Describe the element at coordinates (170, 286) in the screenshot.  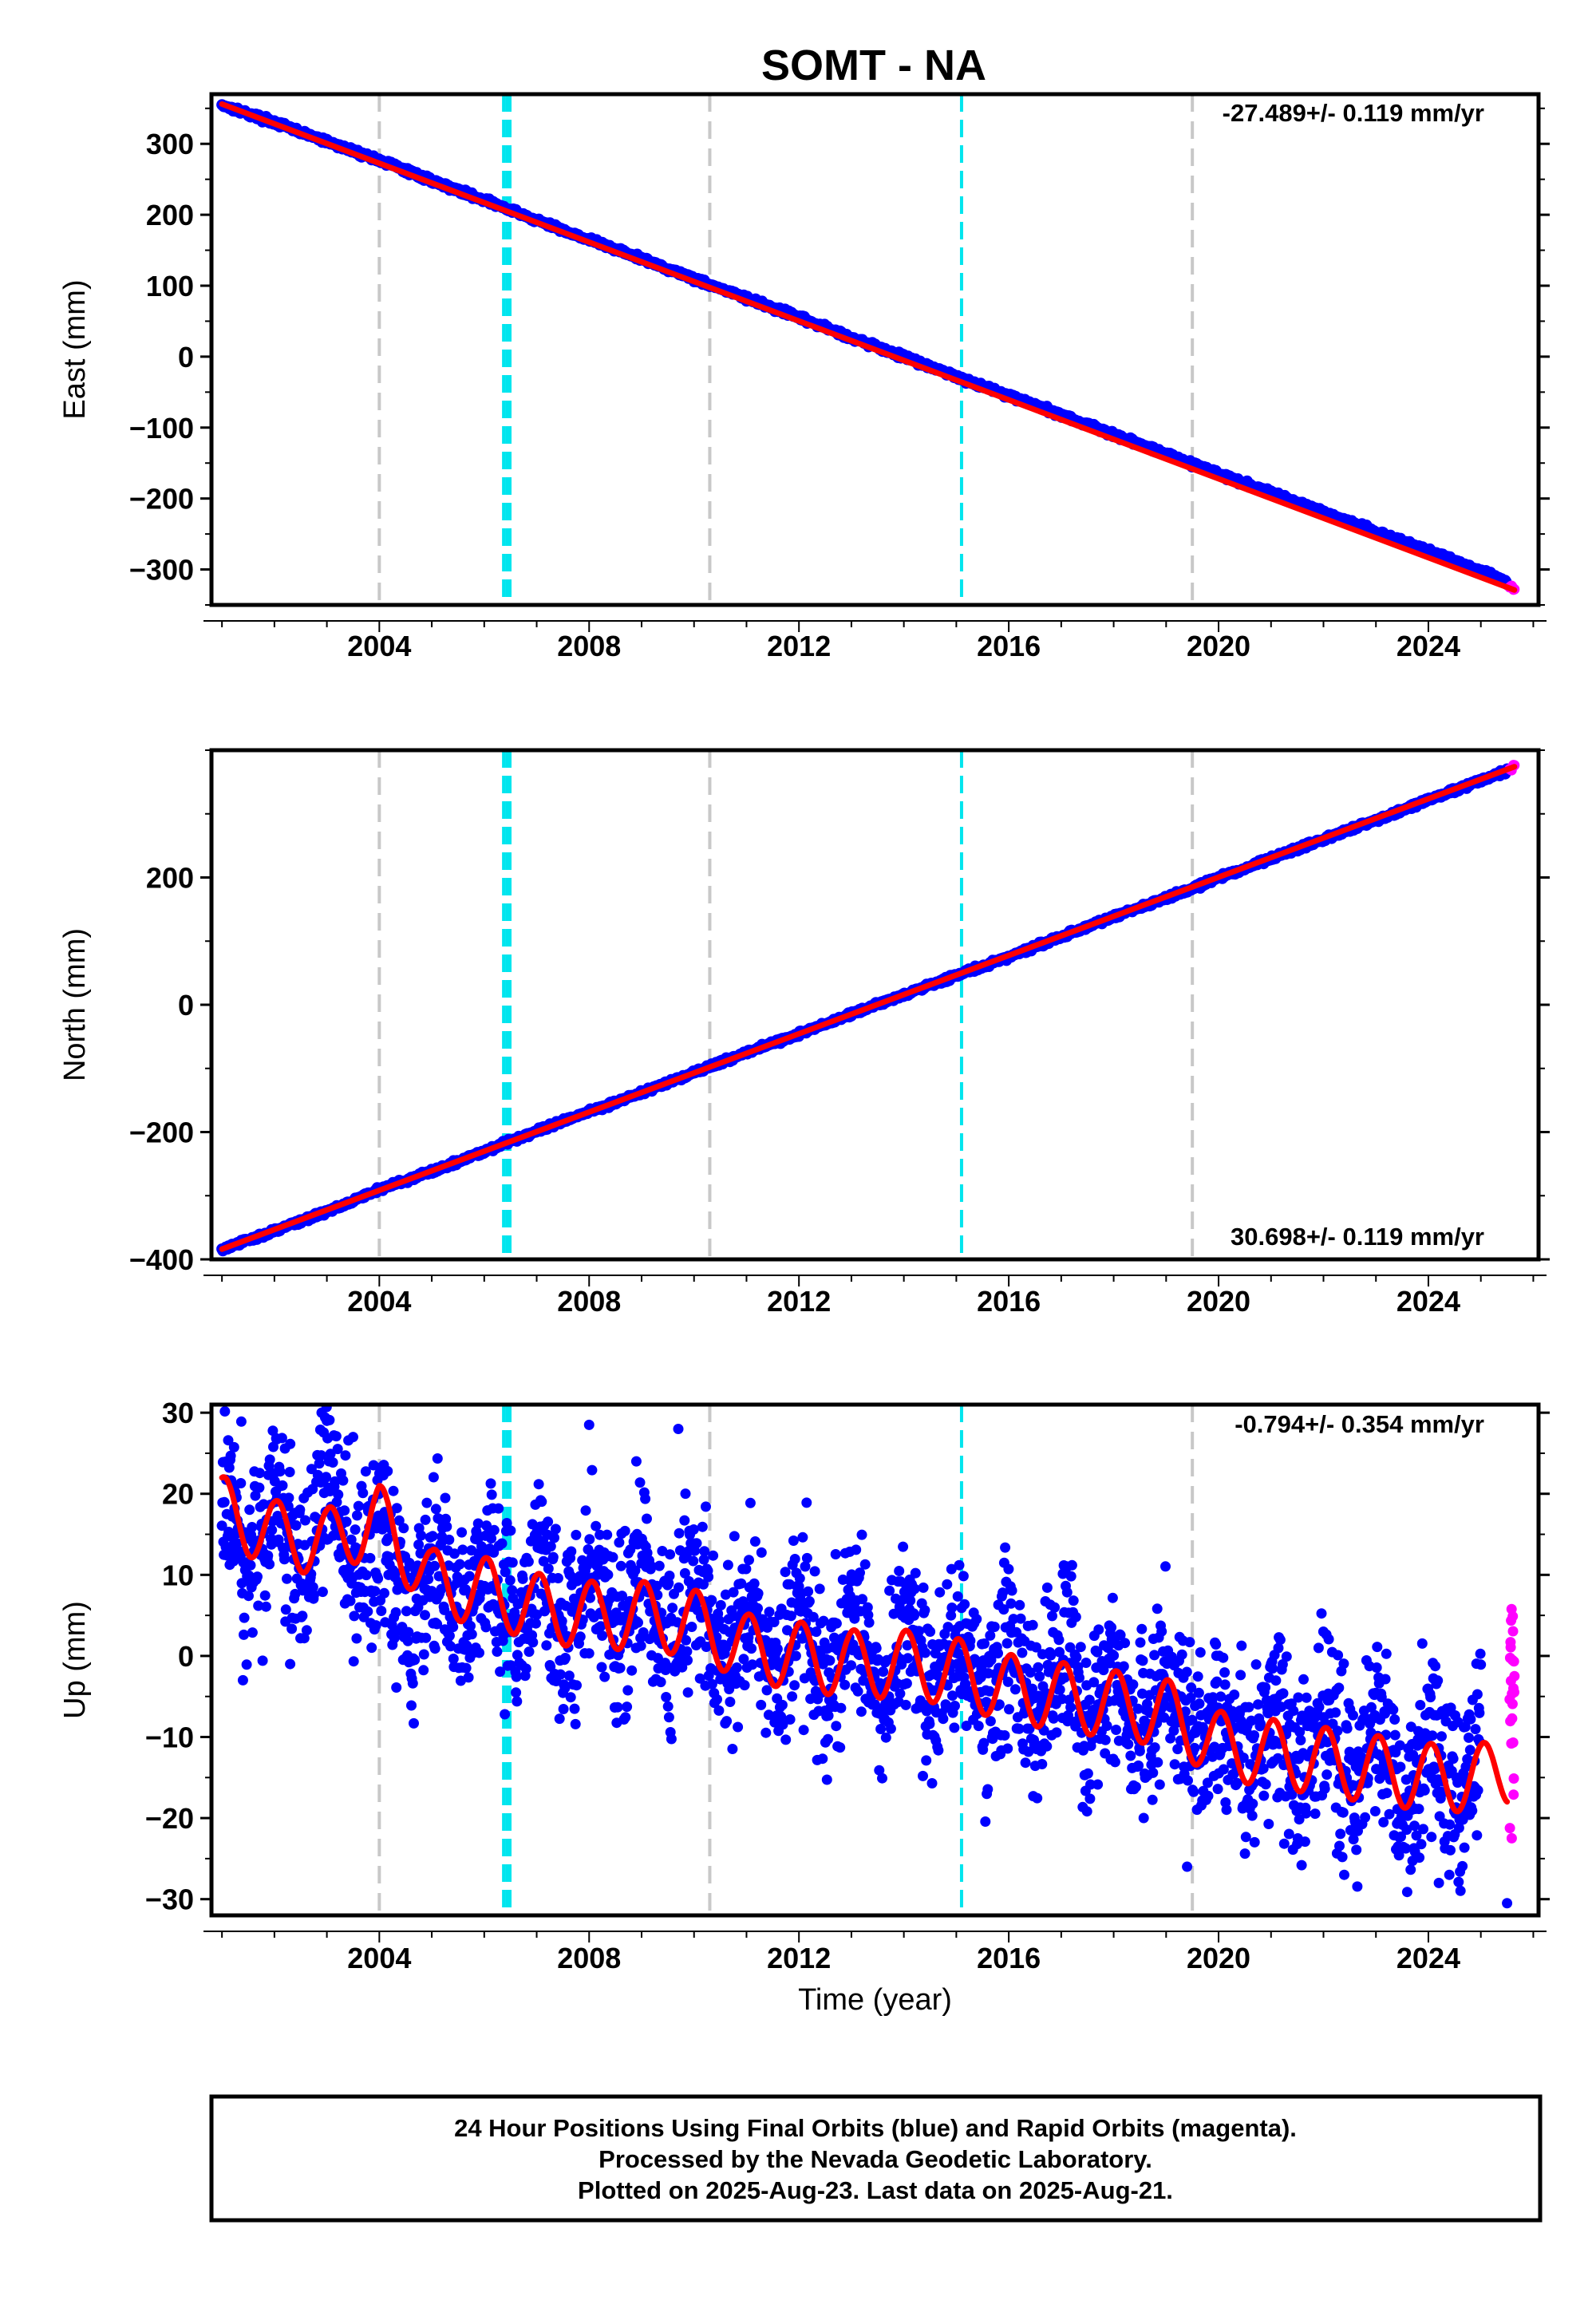
I see `y-tick-label: 100` at that location.